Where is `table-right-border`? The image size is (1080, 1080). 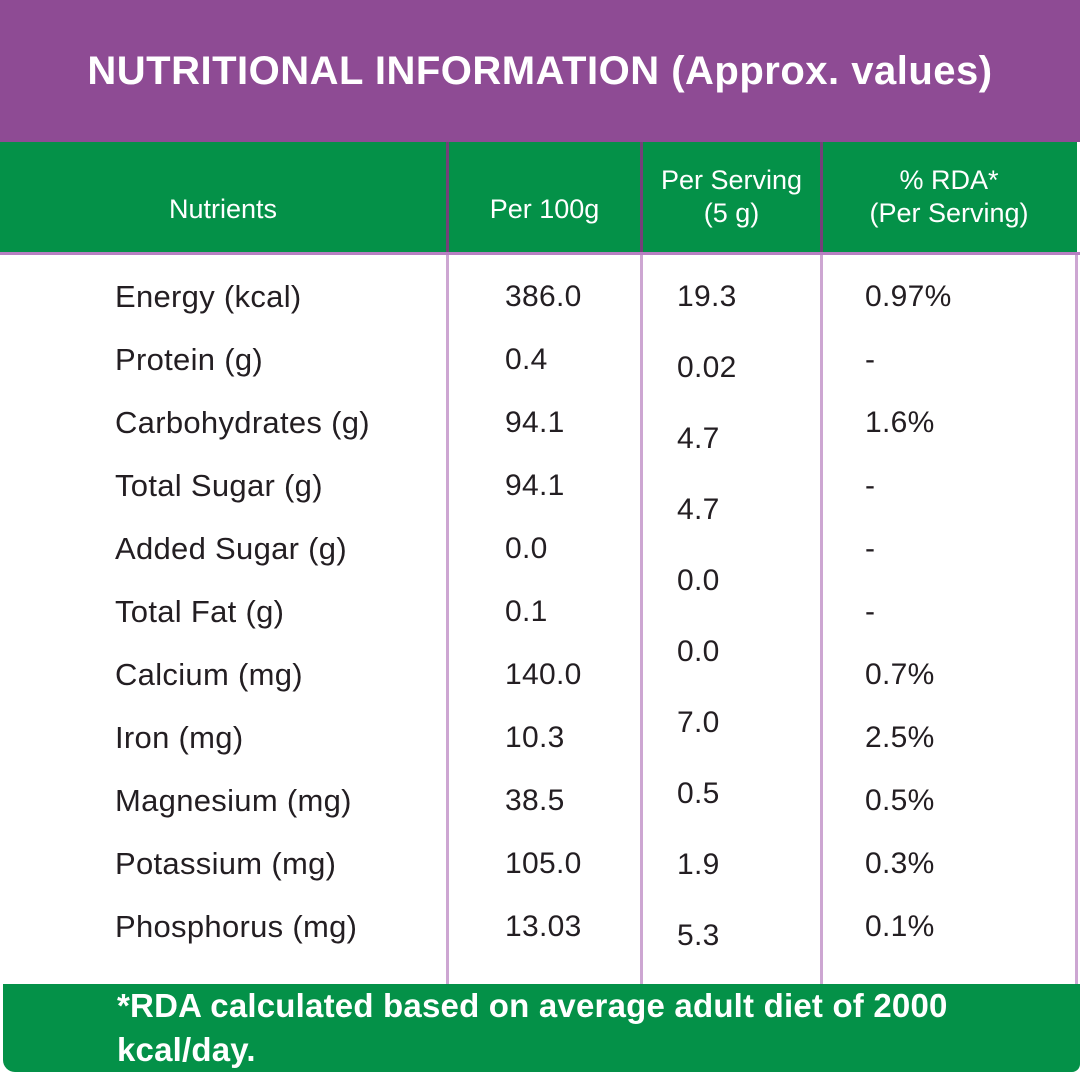
table-right-border is located at coordinates (1076, 619).